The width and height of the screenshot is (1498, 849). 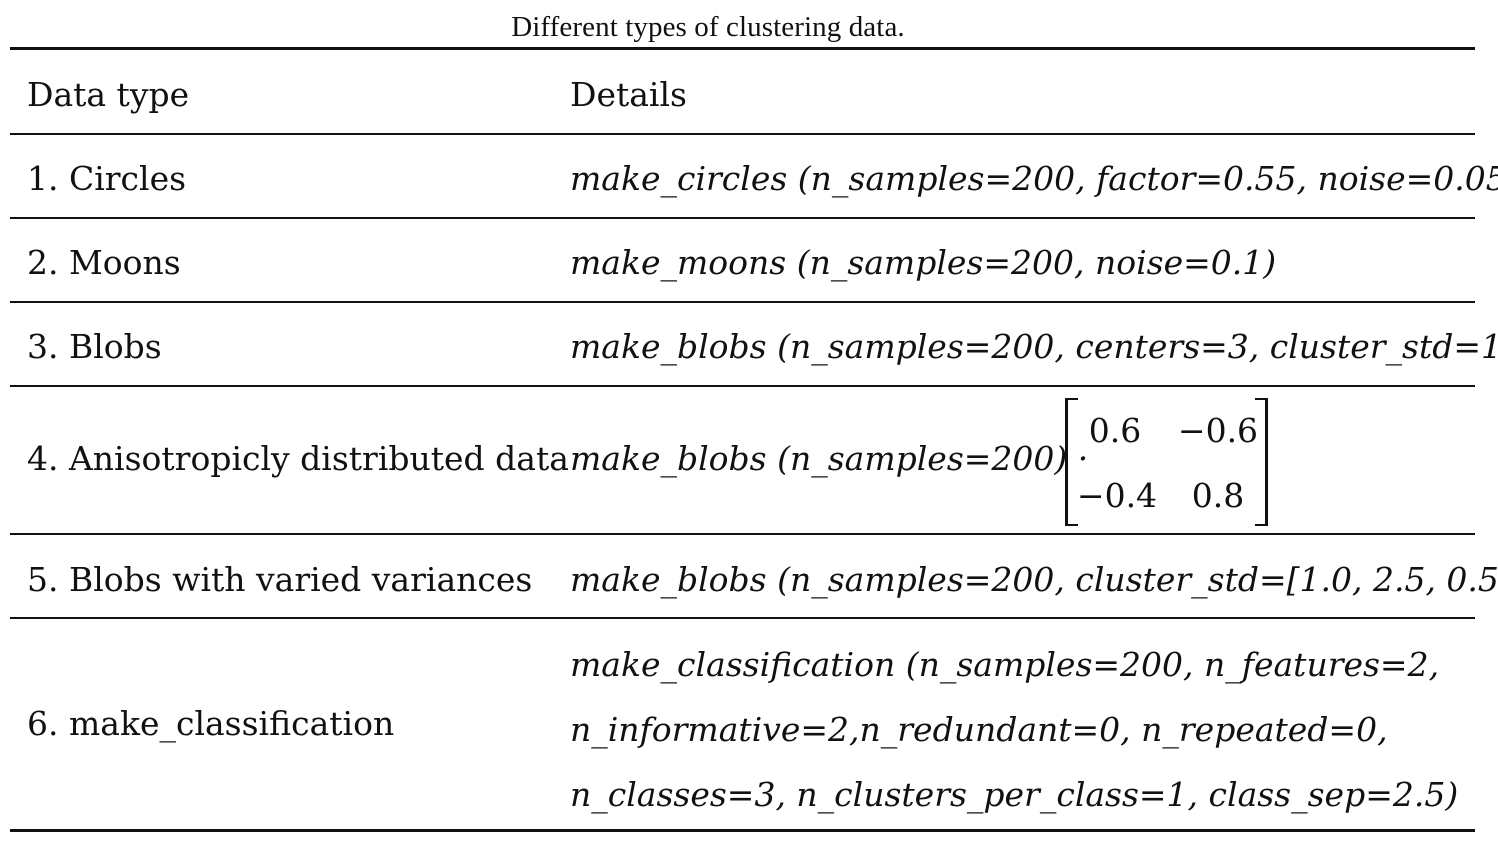 I want to click on row-4-details: make_blobs (n_samples=200) ·, so click(x=829, y=458).